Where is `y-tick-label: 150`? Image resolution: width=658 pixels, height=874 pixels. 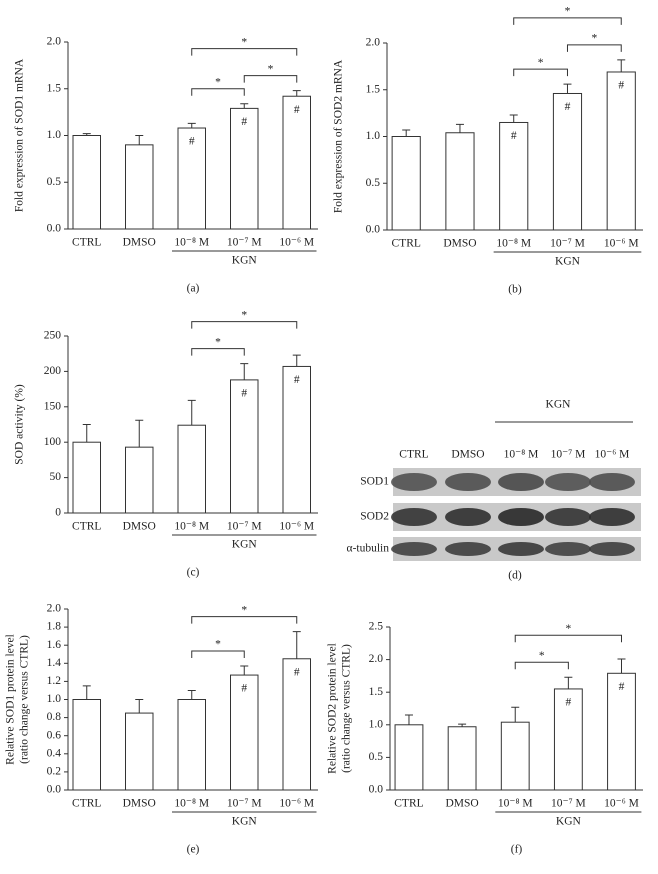
y-tick-label: 150 is located at coordinates (53, 406).